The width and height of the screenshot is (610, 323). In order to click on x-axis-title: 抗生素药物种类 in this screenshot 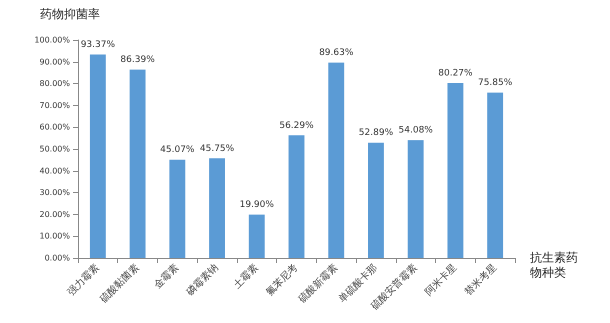, I will do `click(554, 265)`.